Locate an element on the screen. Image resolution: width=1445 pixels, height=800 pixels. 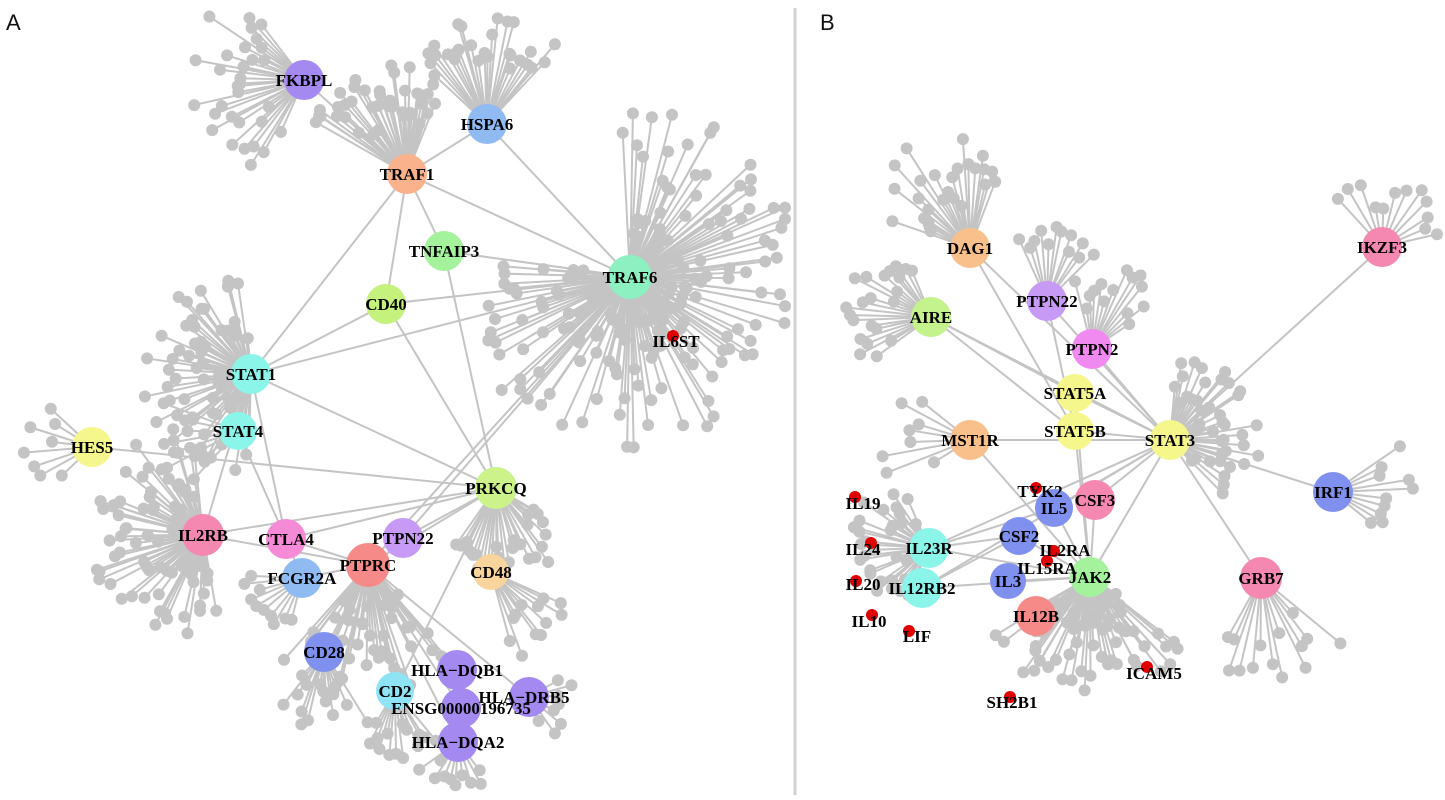
hub-node-ctla4 is located at coordinates (286, 539).